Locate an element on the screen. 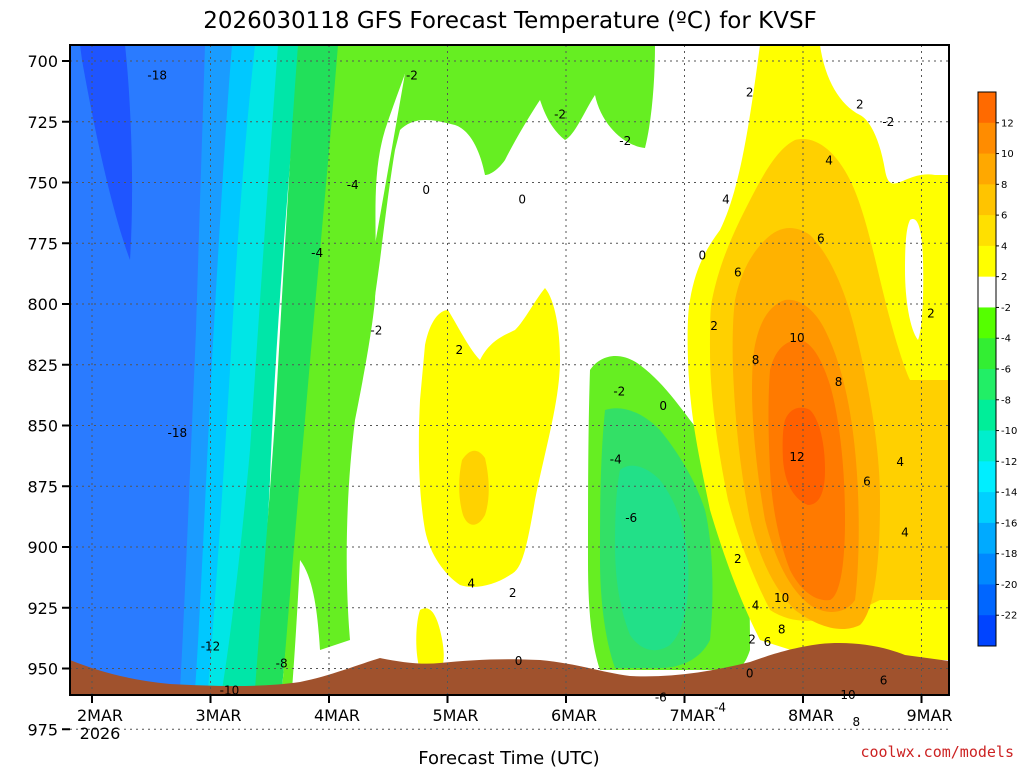  colorbar-label: -20 is located at coordinates (1009, 585).